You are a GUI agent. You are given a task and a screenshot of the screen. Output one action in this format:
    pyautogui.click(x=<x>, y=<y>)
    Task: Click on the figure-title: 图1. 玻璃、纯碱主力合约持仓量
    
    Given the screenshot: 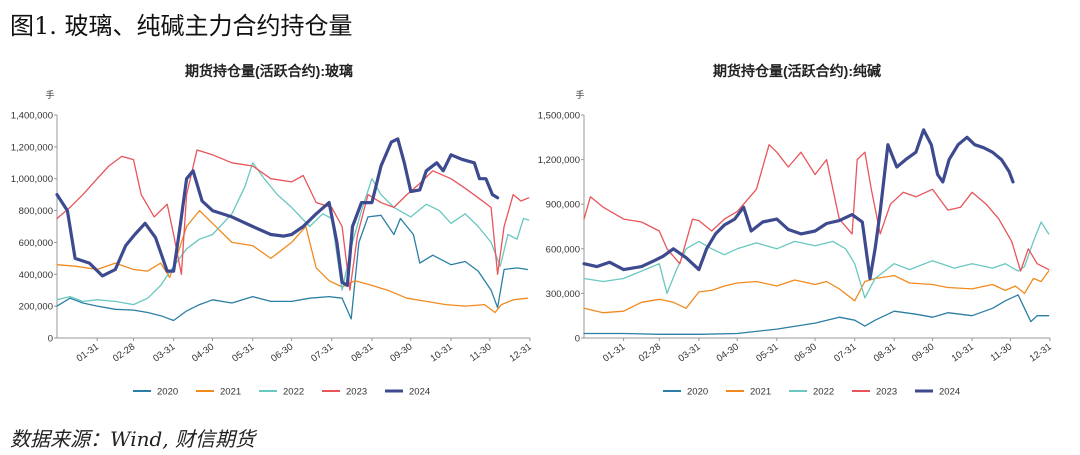 What is the action you would take?
    pyautogui.click(x=181, y=26)
    